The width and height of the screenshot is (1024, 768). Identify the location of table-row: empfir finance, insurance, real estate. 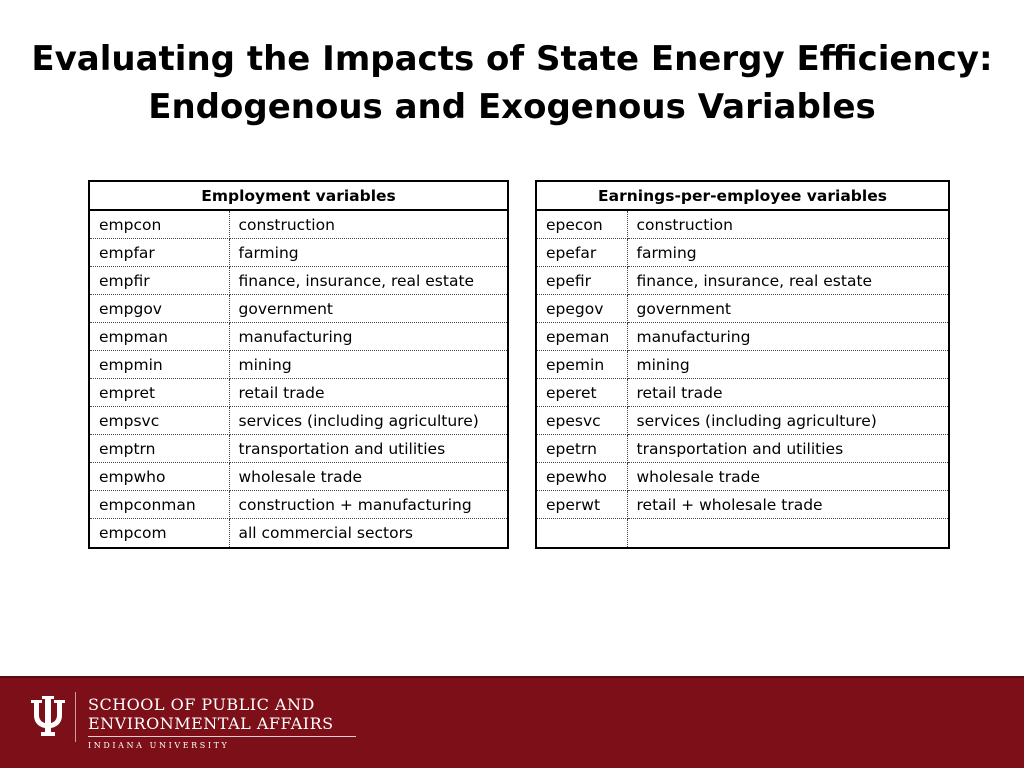
(298, 280).